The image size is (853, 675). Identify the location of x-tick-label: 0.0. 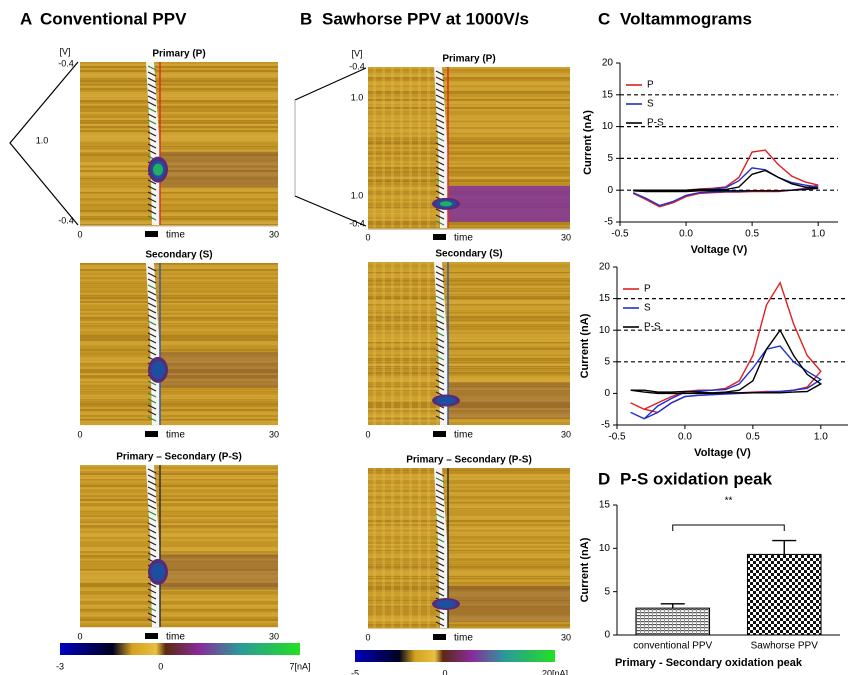
(685, 437).